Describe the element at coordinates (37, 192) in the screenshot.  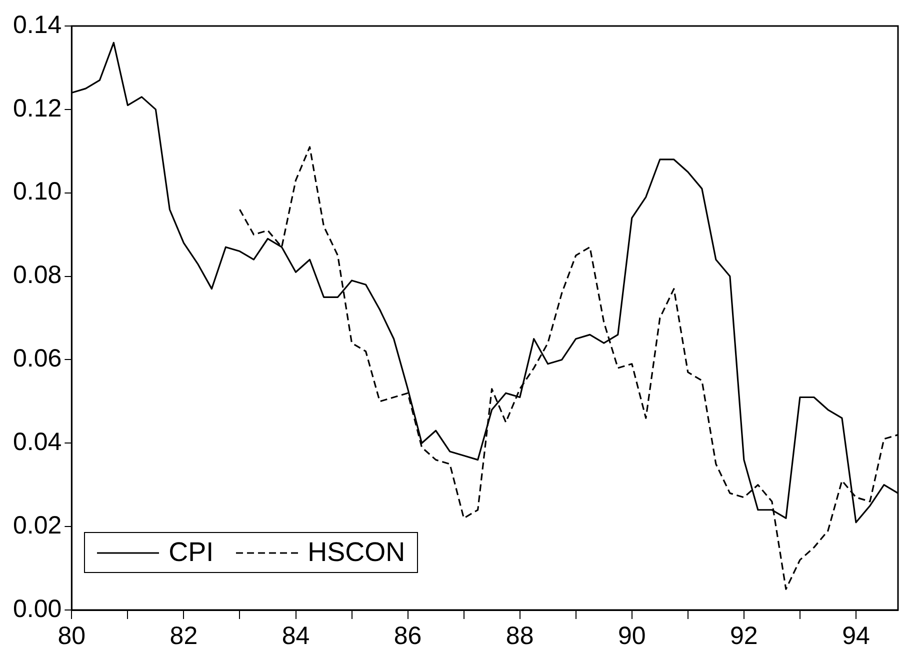
I see `y-tick-label: 0.10` at that location.